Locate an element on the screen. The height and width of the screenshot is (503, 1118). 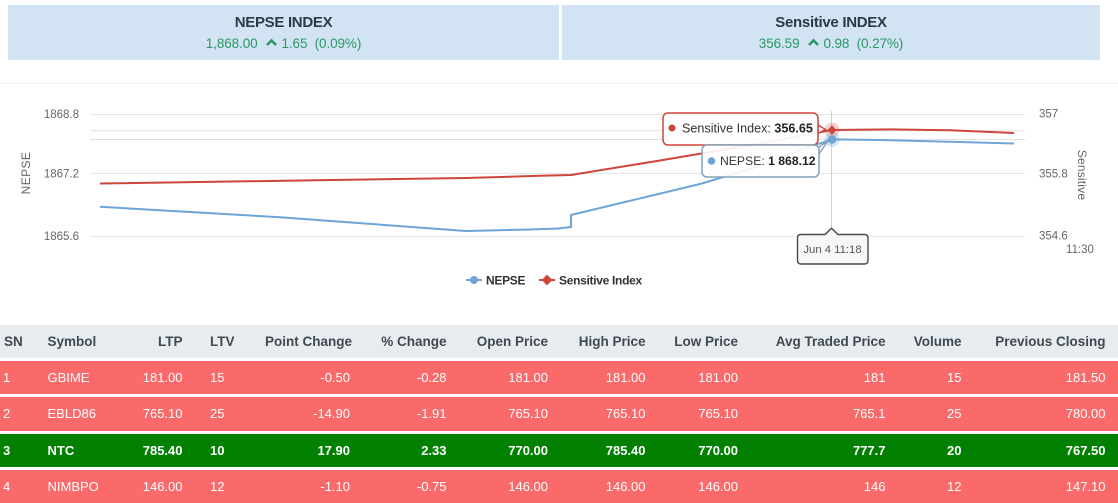
svg-text: 354.6 is located at coordinates (1053, 237).